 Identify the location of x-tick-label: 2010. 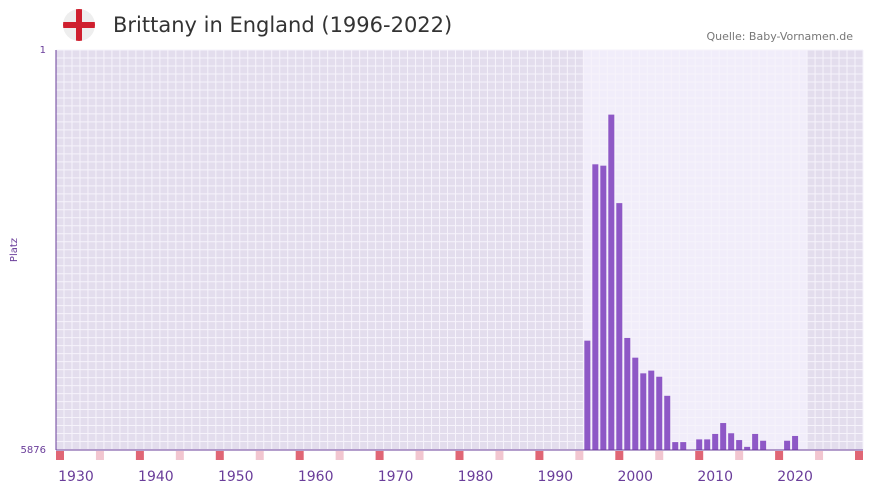
(715, 477).